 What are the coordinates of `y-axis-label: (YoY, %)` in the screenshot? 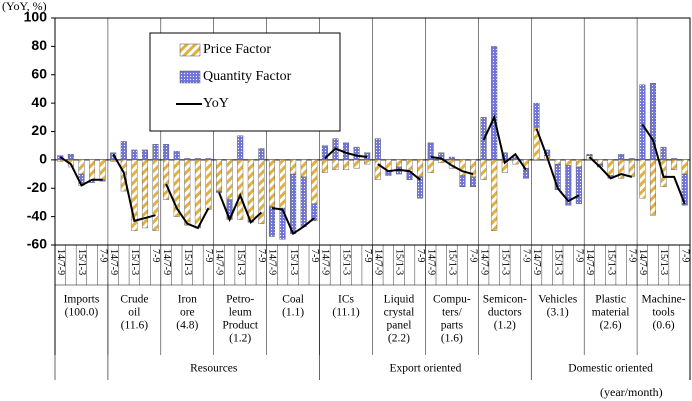 It's located at (24, 6).